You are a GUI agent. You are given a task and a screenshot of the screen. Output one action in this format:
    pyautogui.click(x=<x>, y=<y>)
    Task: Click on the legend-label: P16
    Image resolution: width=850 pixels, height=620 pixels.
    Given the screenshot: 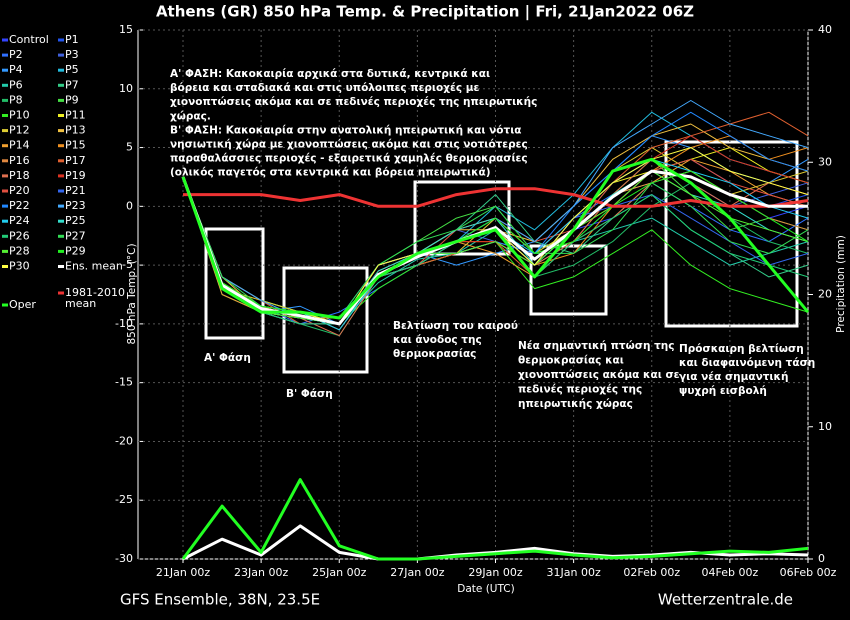 What is the action you would take?
    pyautogui.click(x=19, y=160)
    